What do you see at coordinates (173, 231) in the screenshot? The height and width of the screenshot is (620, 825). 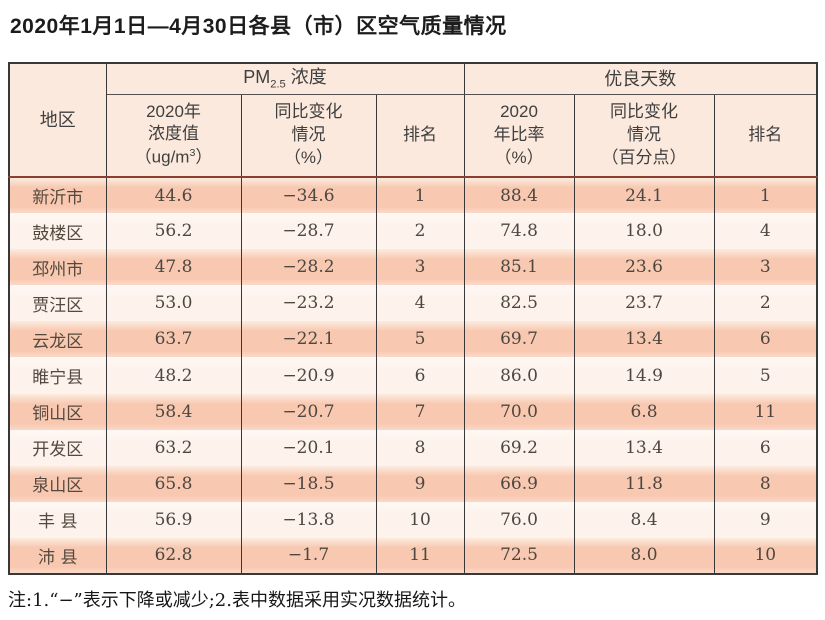 I see `pm-value-cell: 56.2` at bounding box center [173, 231].